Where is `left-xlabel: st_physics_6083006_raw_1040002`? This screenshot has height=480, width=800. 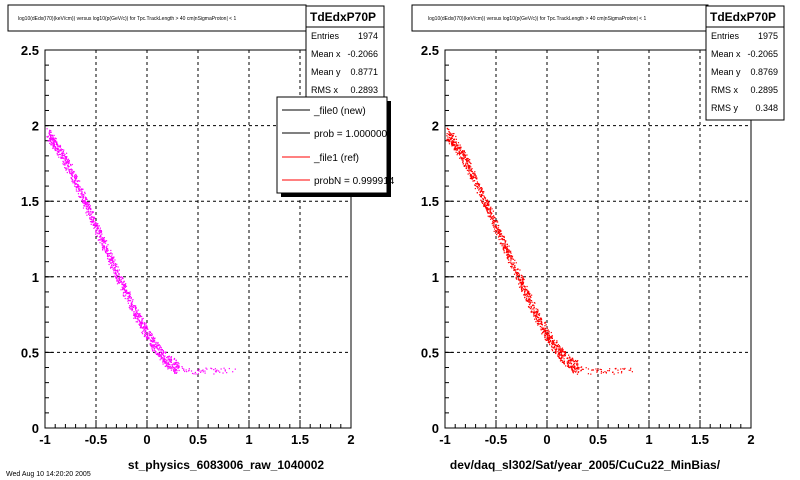
left-xlabel: st_physics_6083006_raw_1040002 is located at coordinates (226, 465).